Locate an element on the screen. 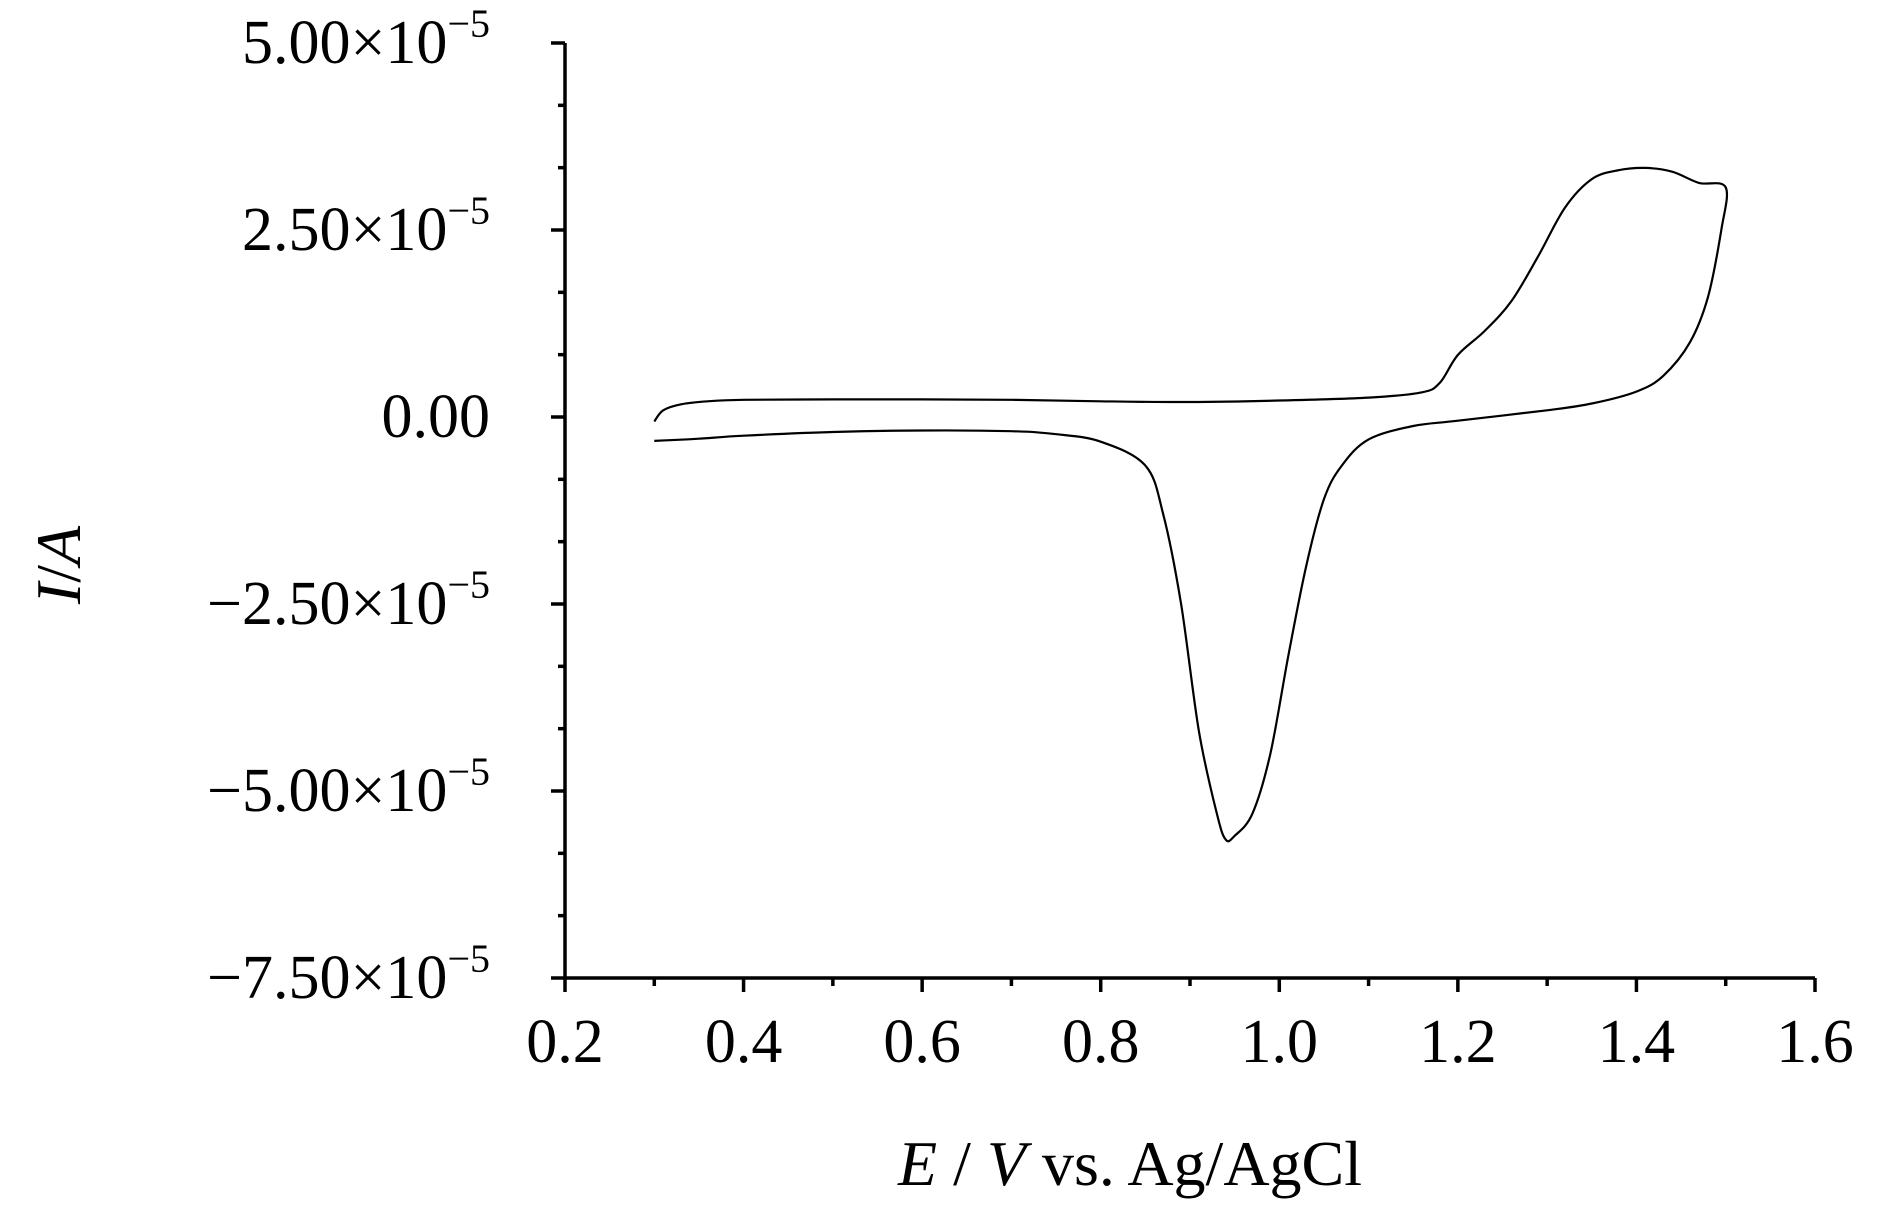 This screenshot has width=1890, height=1209. x-tick-label: 0.4 is located at coordinates (744, 1042).